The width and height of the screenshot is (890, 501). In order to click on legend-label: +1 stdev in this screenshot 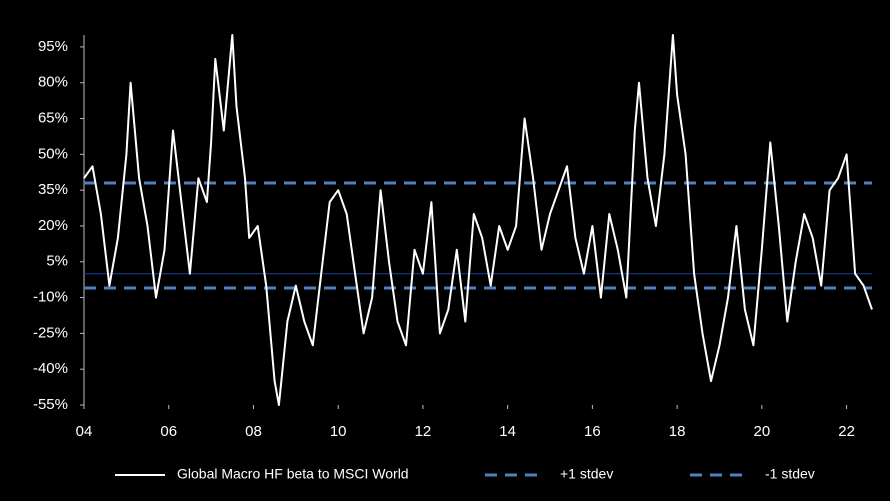, I will do `click(586, 474)`.